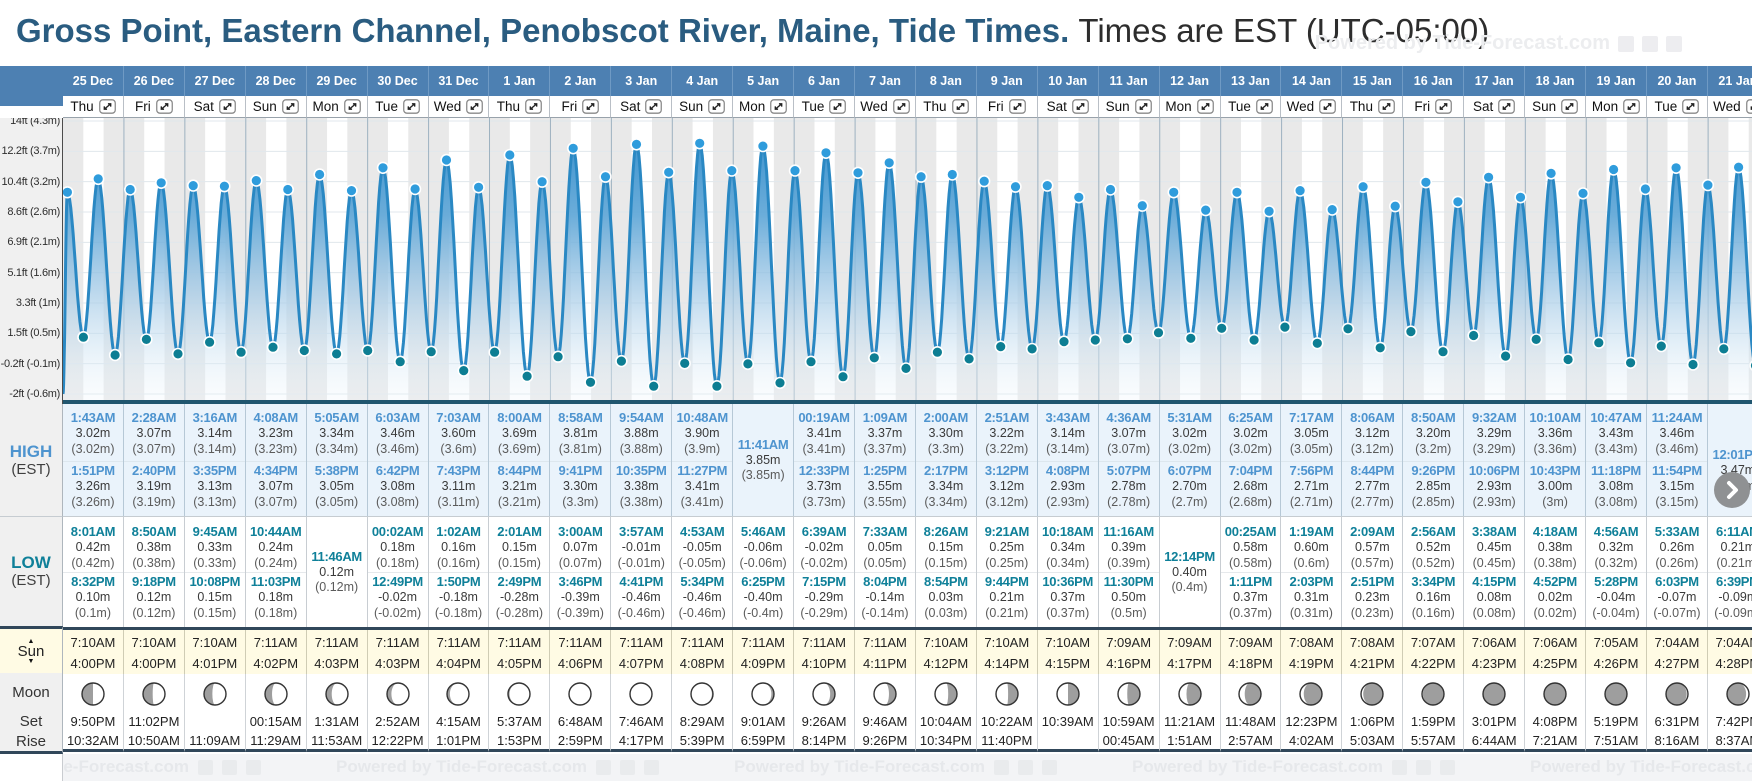 The height and width of the screenshot is (781, 1752). I want to click on tide-time: 1:50PM, so click(458, 581).